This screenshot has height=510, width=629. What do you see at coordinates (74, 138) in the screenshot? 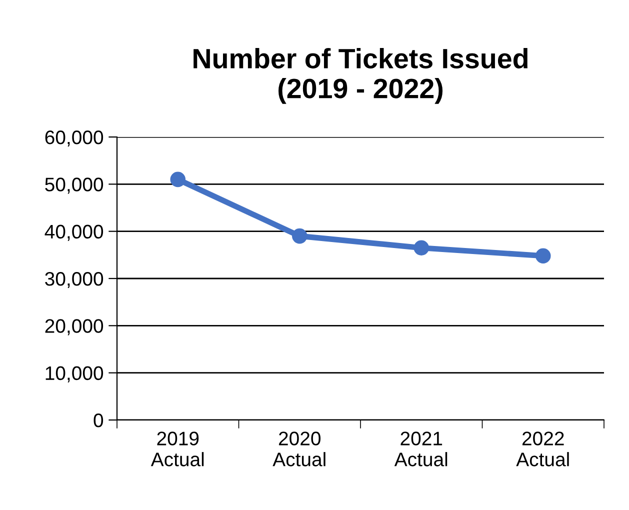
I see `y-tick-label: 60,000` at bounding box center [74, 138].